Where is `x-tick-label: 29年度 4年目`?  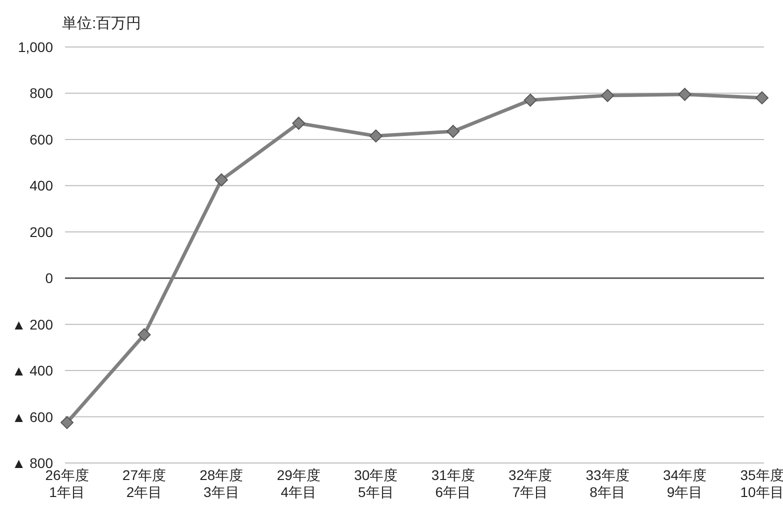 x-tick-label: 29年度 4年目 is located at coordinates (298, 483).